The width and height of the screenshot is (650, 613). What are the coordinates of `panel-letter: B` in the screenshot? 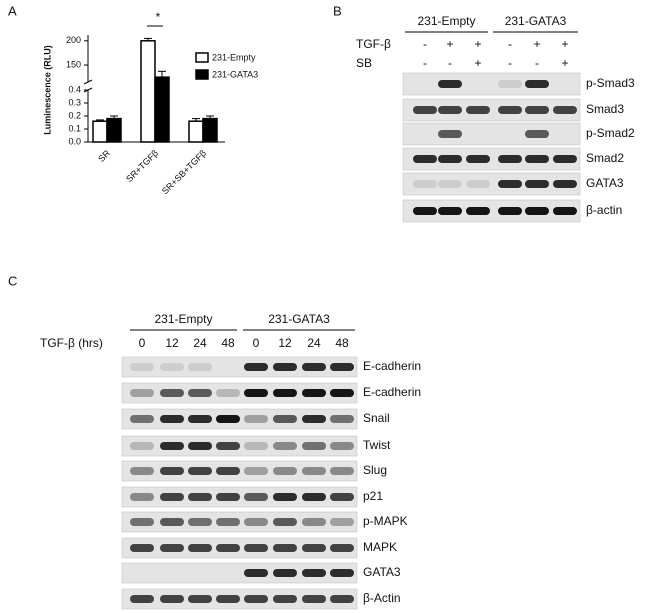 It's located at (337, 10).